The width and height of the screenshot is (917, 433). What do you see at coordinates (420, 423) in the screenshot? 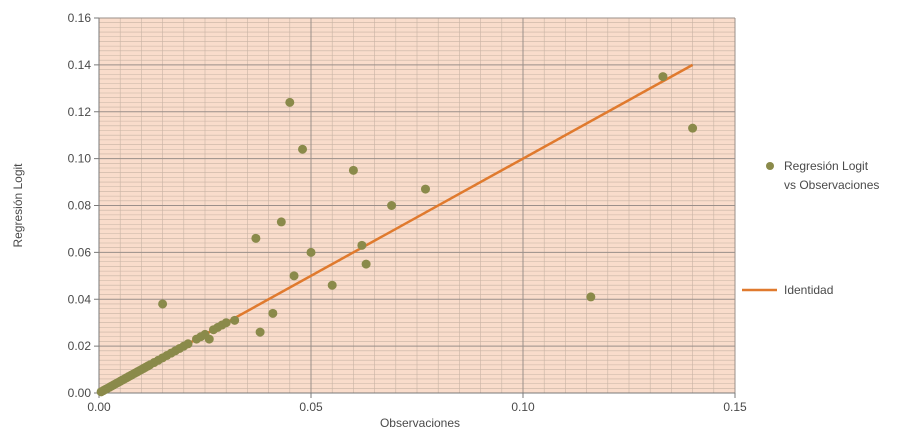
I see `x-axis-title: Observaciones` at bounding box center [420, 423].